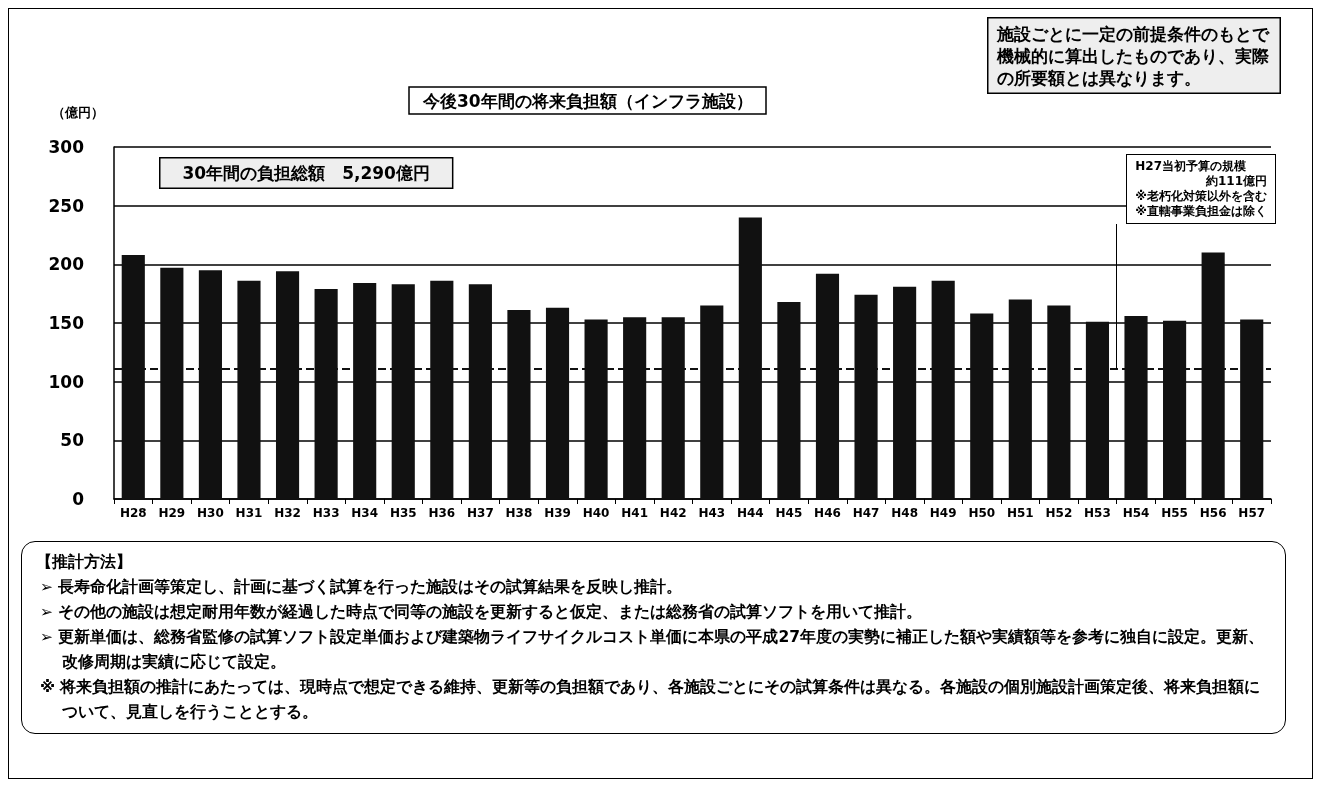 The height and width of the screenshot is (787, 1325). What do you see at coordinates (287, 513) in the screenshot?
I see `x-tick-label: H32` at bounding box center [287, 513].